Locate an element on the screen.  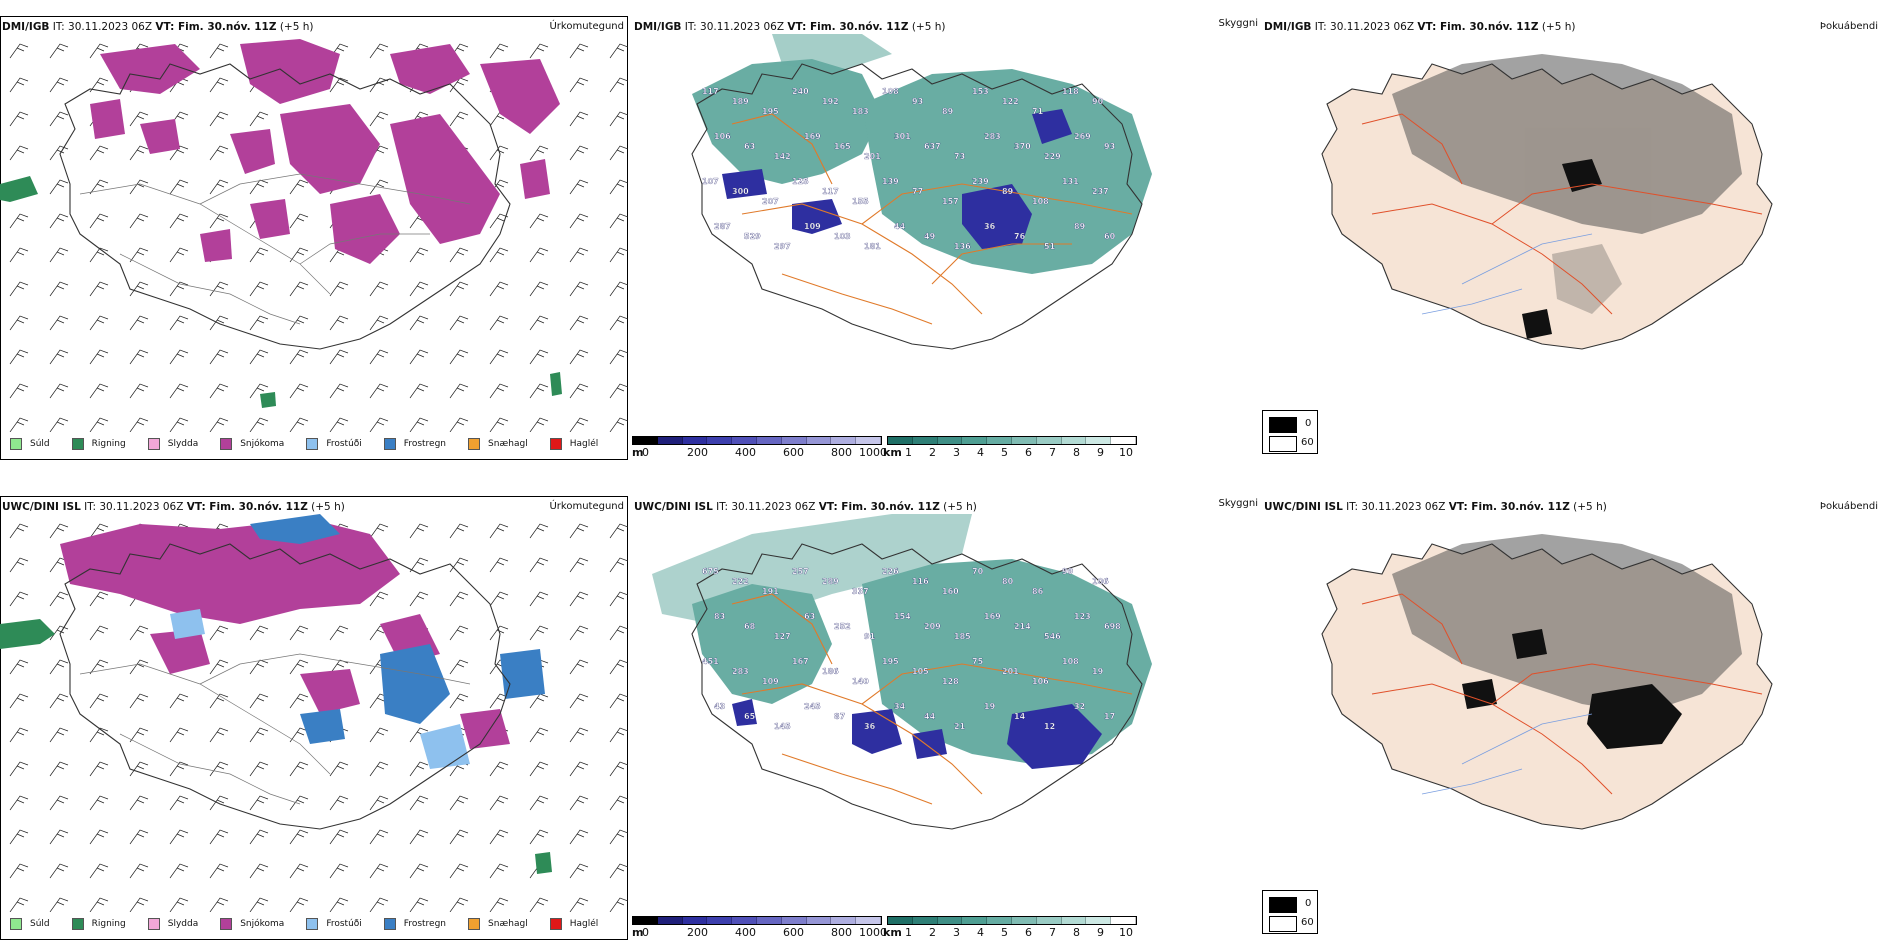
height-tick: 200 is located at coordinates (697, 452).